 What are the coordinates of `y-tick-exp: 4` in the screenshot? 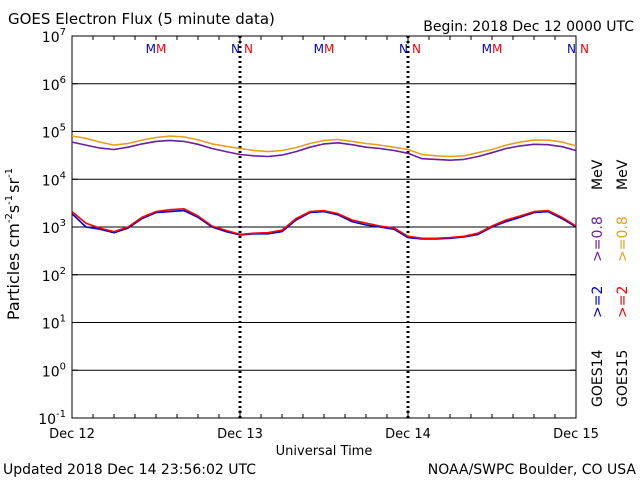 It's located at (63, 175).